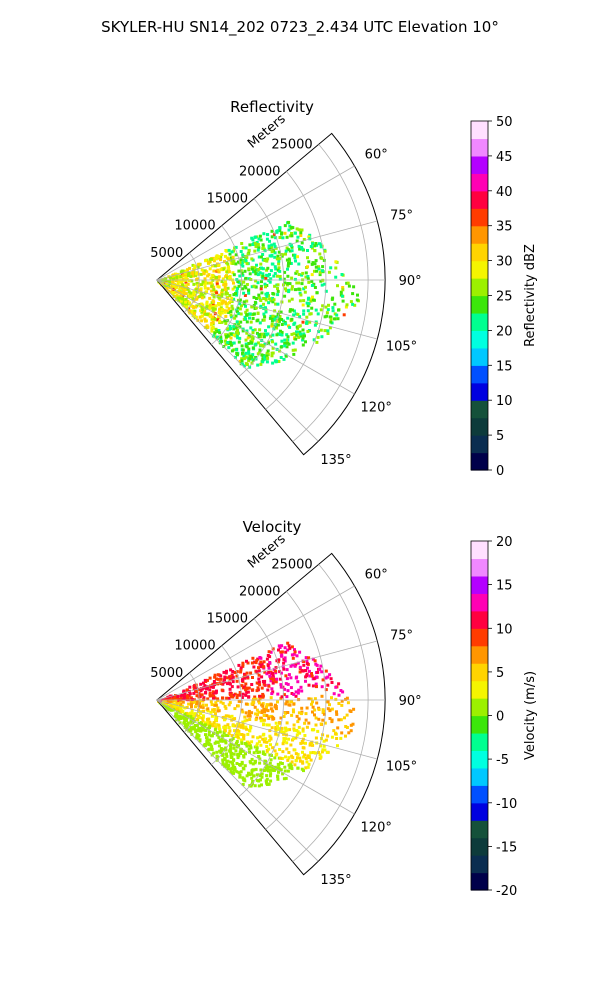 This screenshot has width=600, height=1000. Describe the element at coordinates (376, 155) in the screenshot. I see `azimuth-tick-label: 60°` at that location.